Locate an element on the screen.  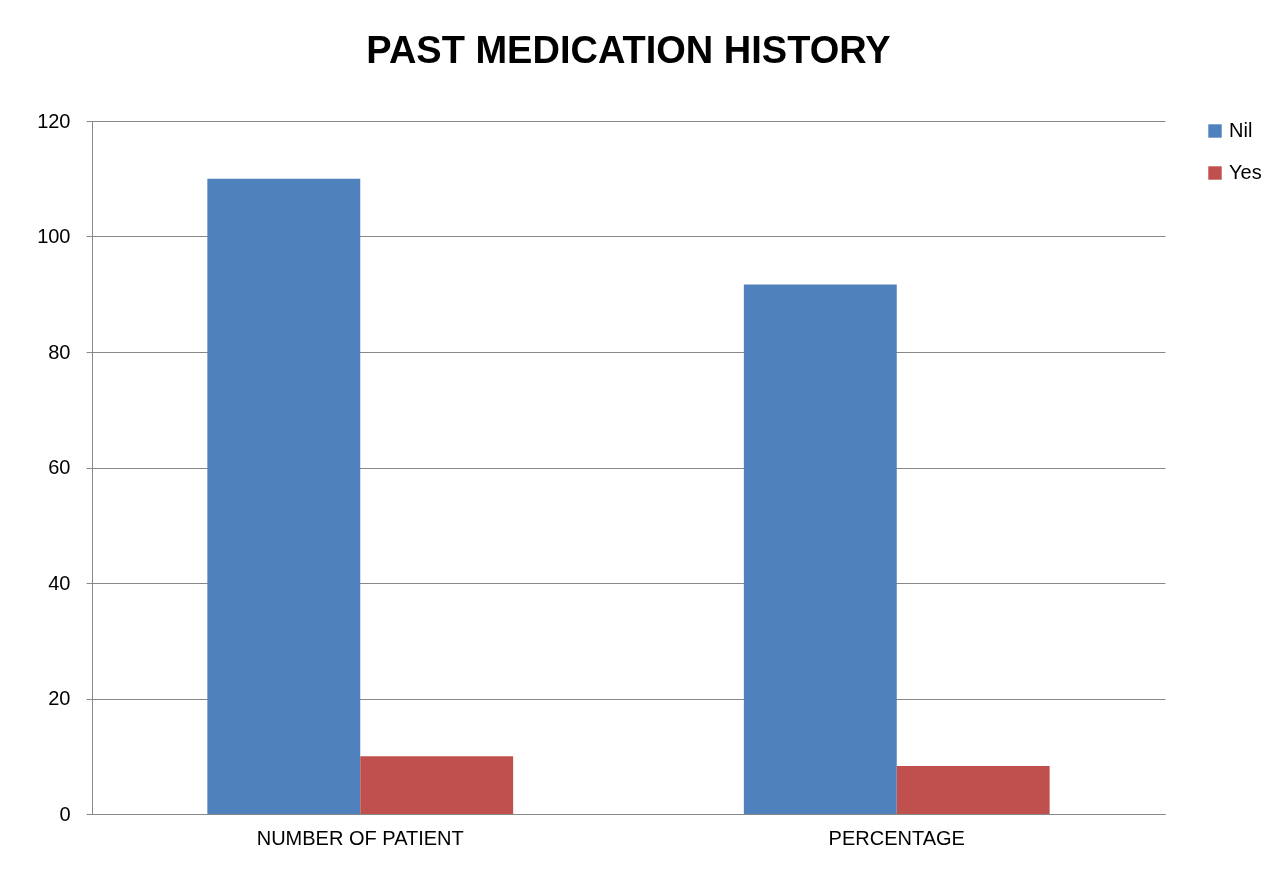
legend-label: Yes is located at coordinates (1245, 172).